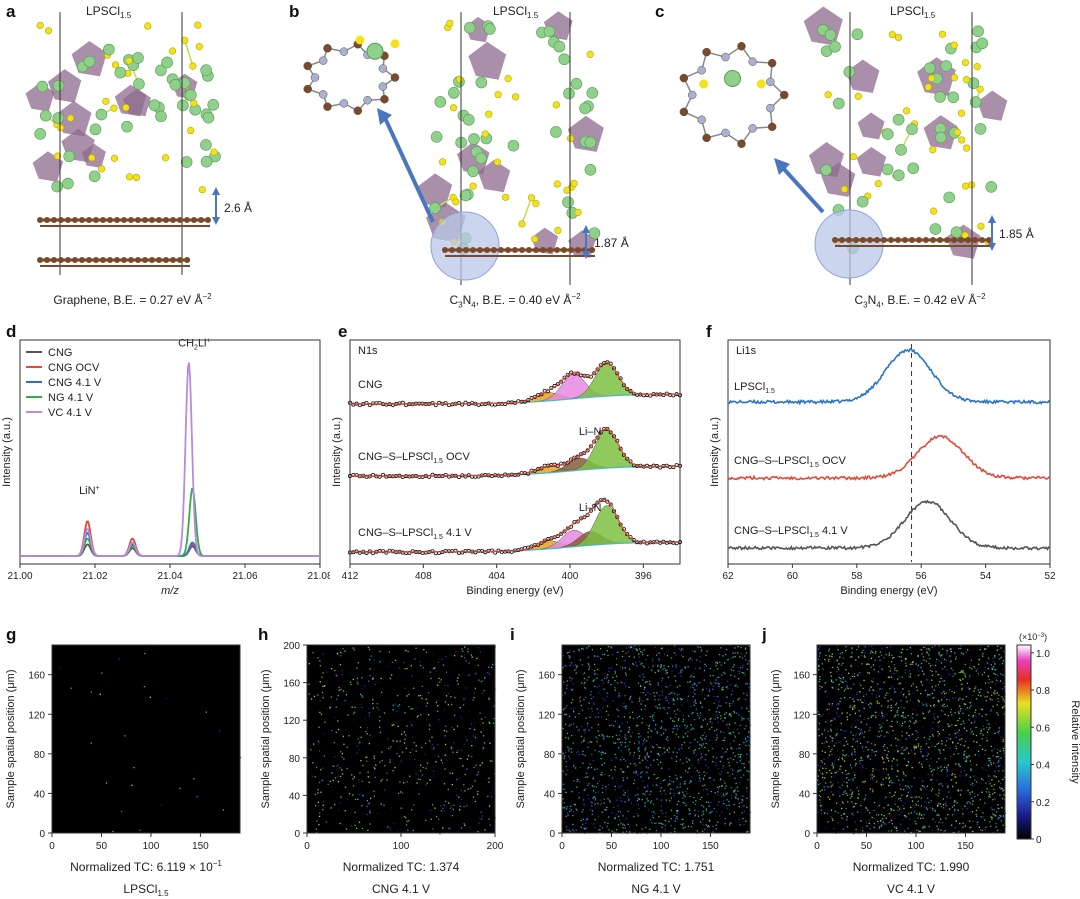  Describe the element at coordinates (505, 403) in the screenshot. I see `data-point` at that location.